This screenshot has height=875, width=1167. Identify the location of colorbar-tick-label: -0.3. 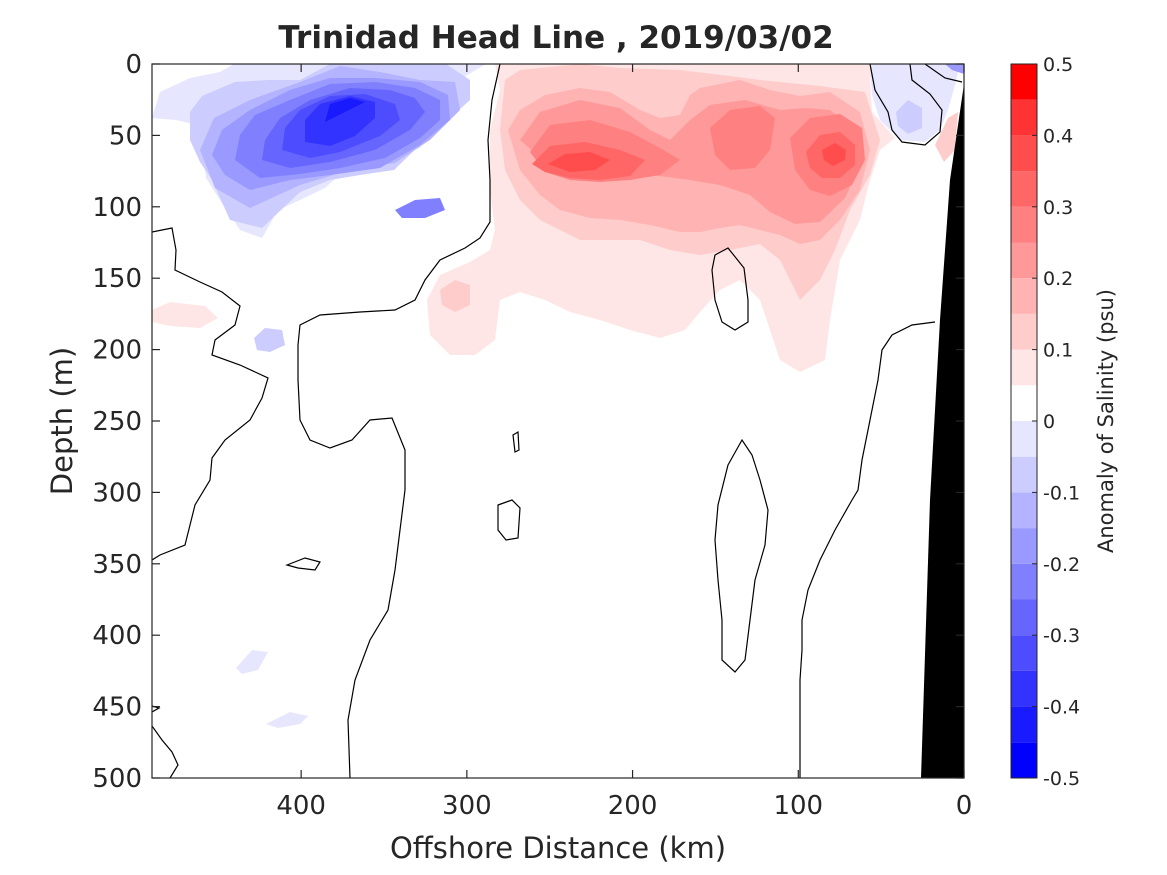
(1061, 636).